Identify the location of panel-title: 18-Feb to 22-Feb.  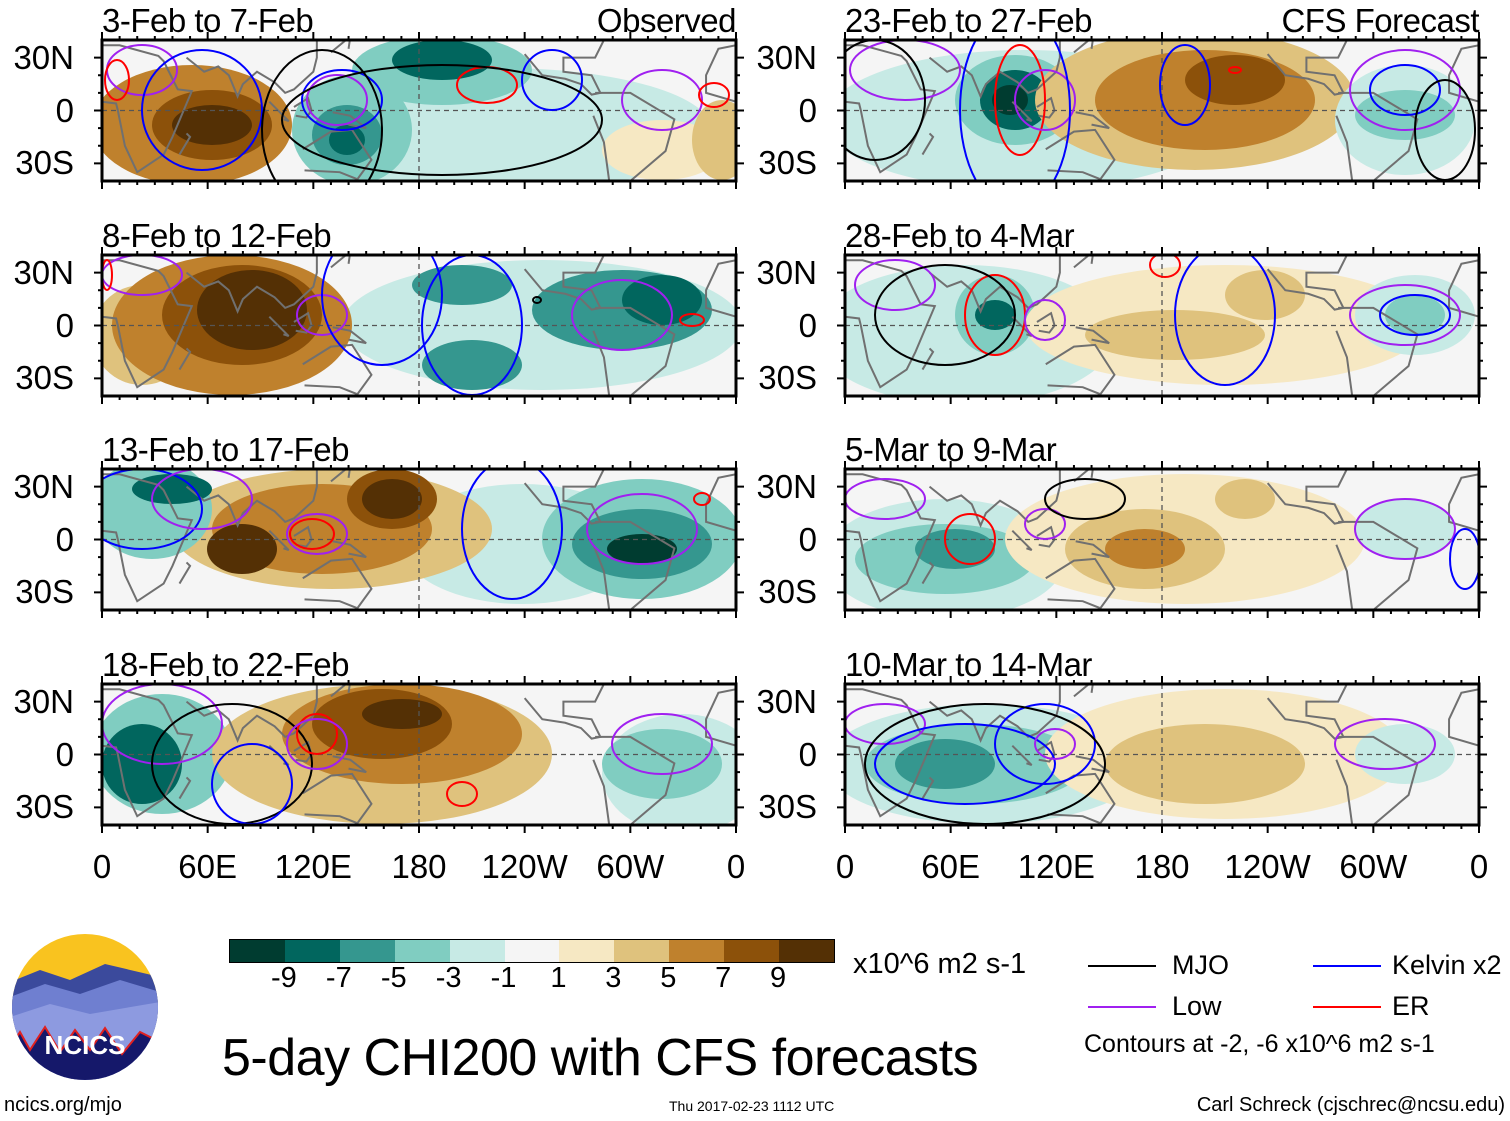
(225, 664).